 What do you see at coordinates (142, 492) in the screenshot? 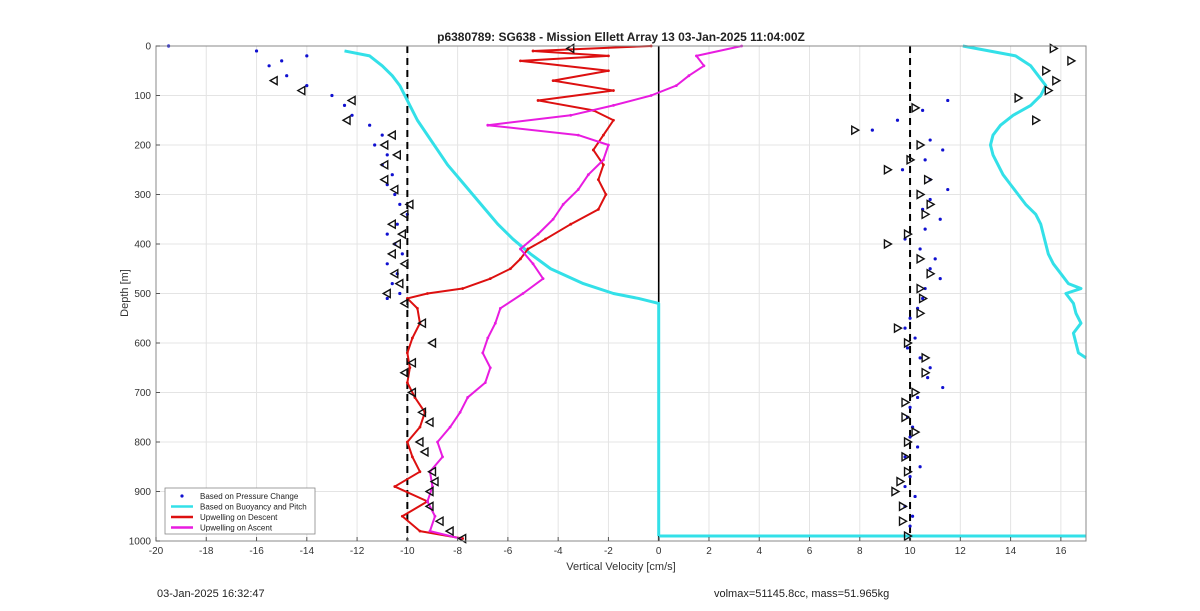
I see `y-tick-label: 900` at bounding box center [142, 492].